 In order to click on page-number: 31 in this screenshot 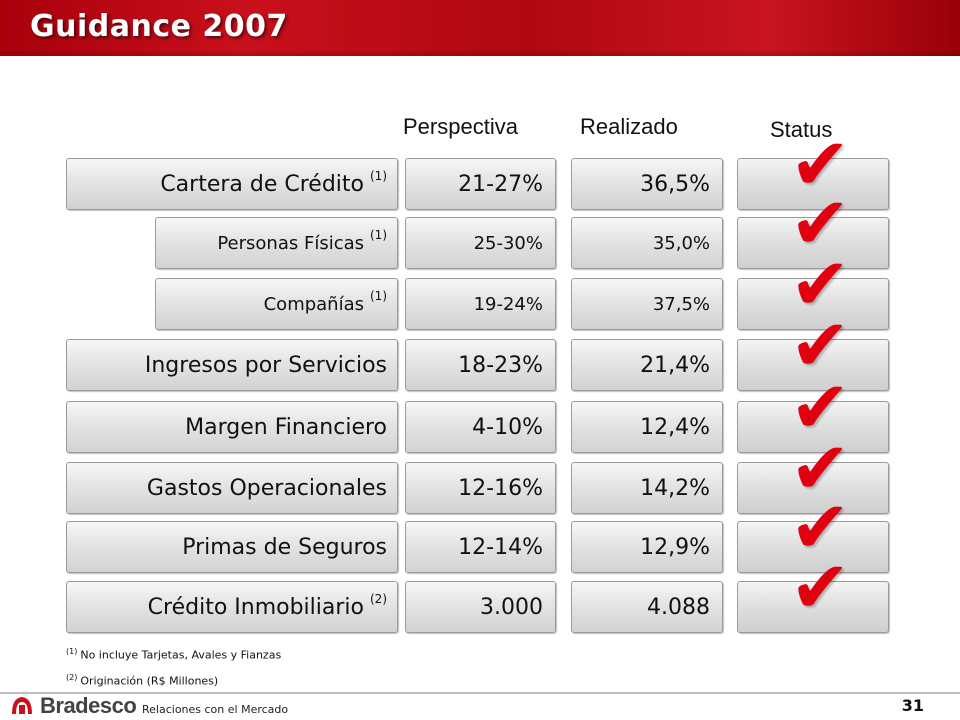, I will do `click(912, 705)`.